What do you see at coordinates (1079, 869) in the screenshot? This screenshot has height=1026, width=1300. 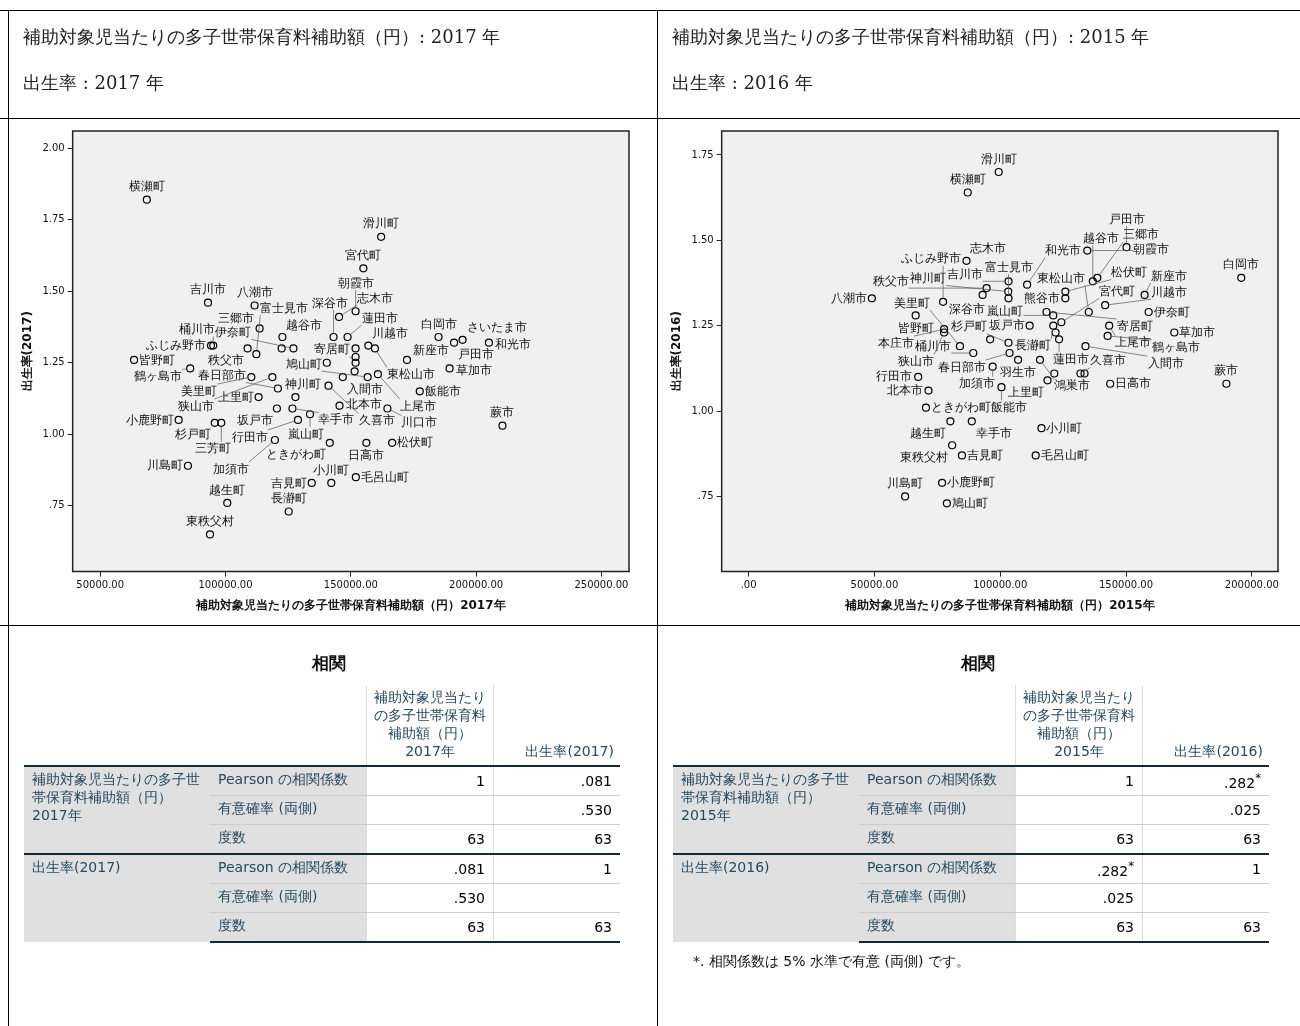 I see `text: .282$^{*}$` at bounding box center [1079, 869].